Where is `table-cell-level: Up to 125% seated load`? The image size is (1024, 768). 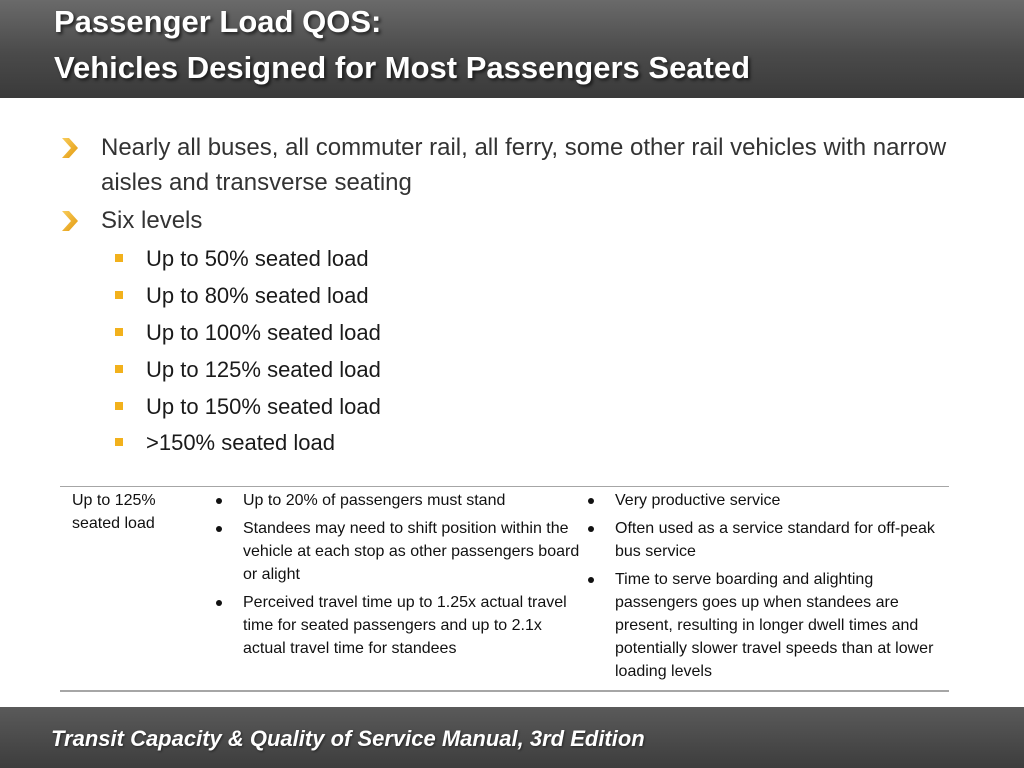 table-cell-level: Up to 125% seated load is located at coordinates (114, 512).